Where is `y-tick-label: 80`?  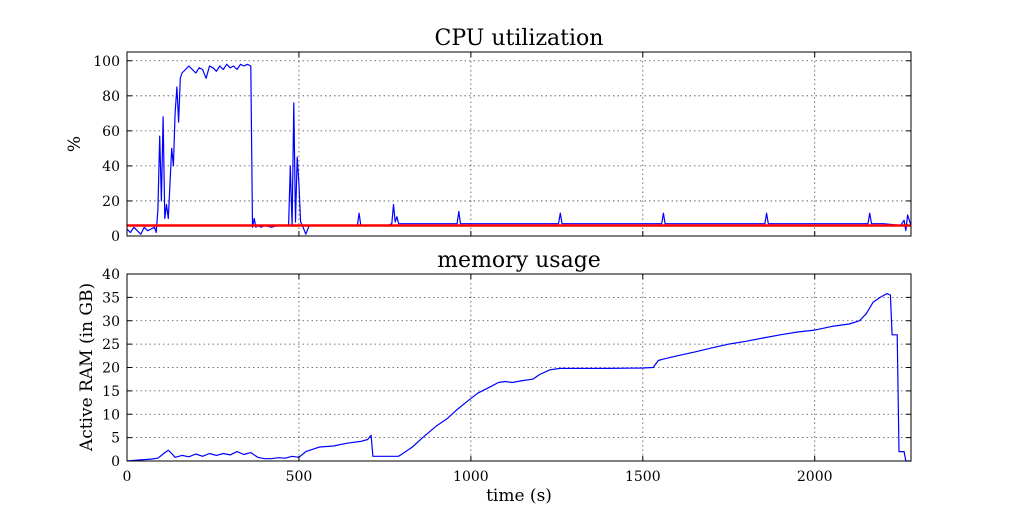
y-tick-label: 80 is located at coordinates (111, 97).